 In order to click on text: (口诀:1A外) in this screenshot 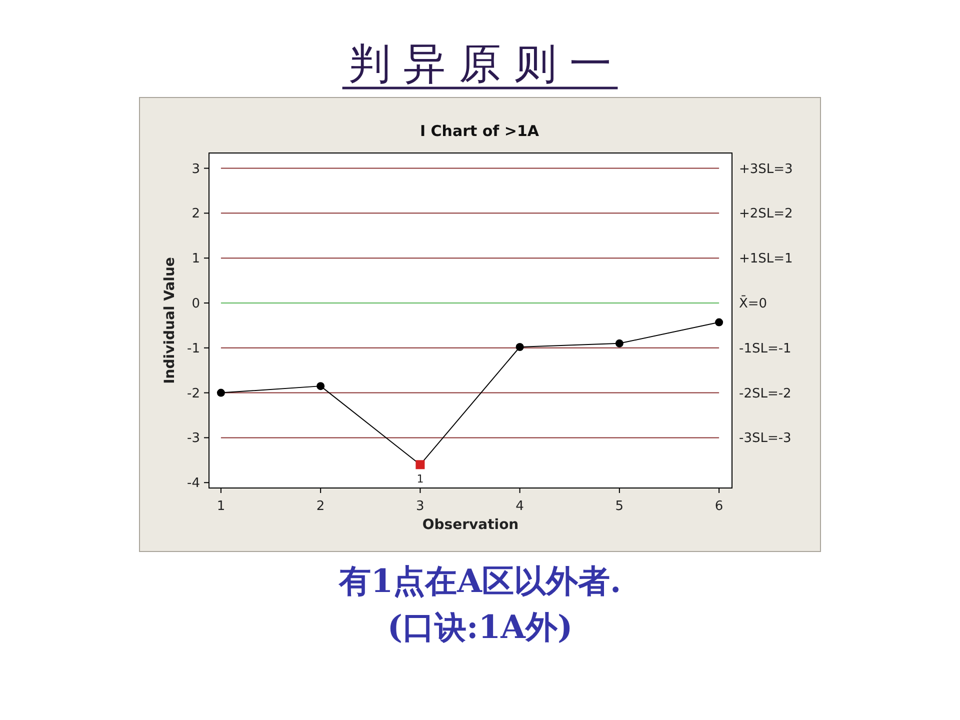, I will do `click(480, 627)`.